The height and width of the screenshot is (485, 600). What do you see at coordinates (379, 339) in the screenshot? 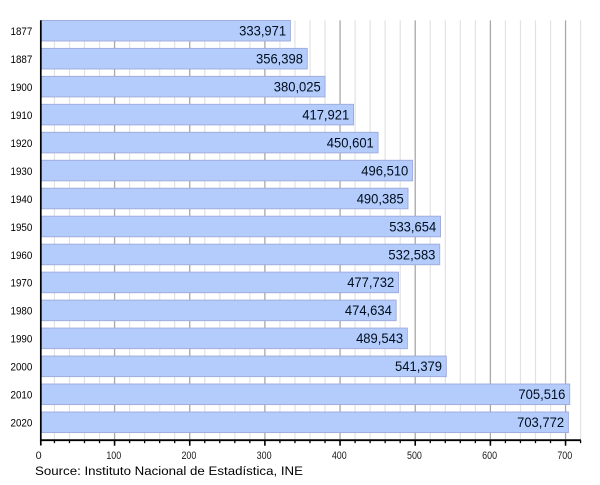
I see `svg-text: 489,543` at bounding box center [379, 339].